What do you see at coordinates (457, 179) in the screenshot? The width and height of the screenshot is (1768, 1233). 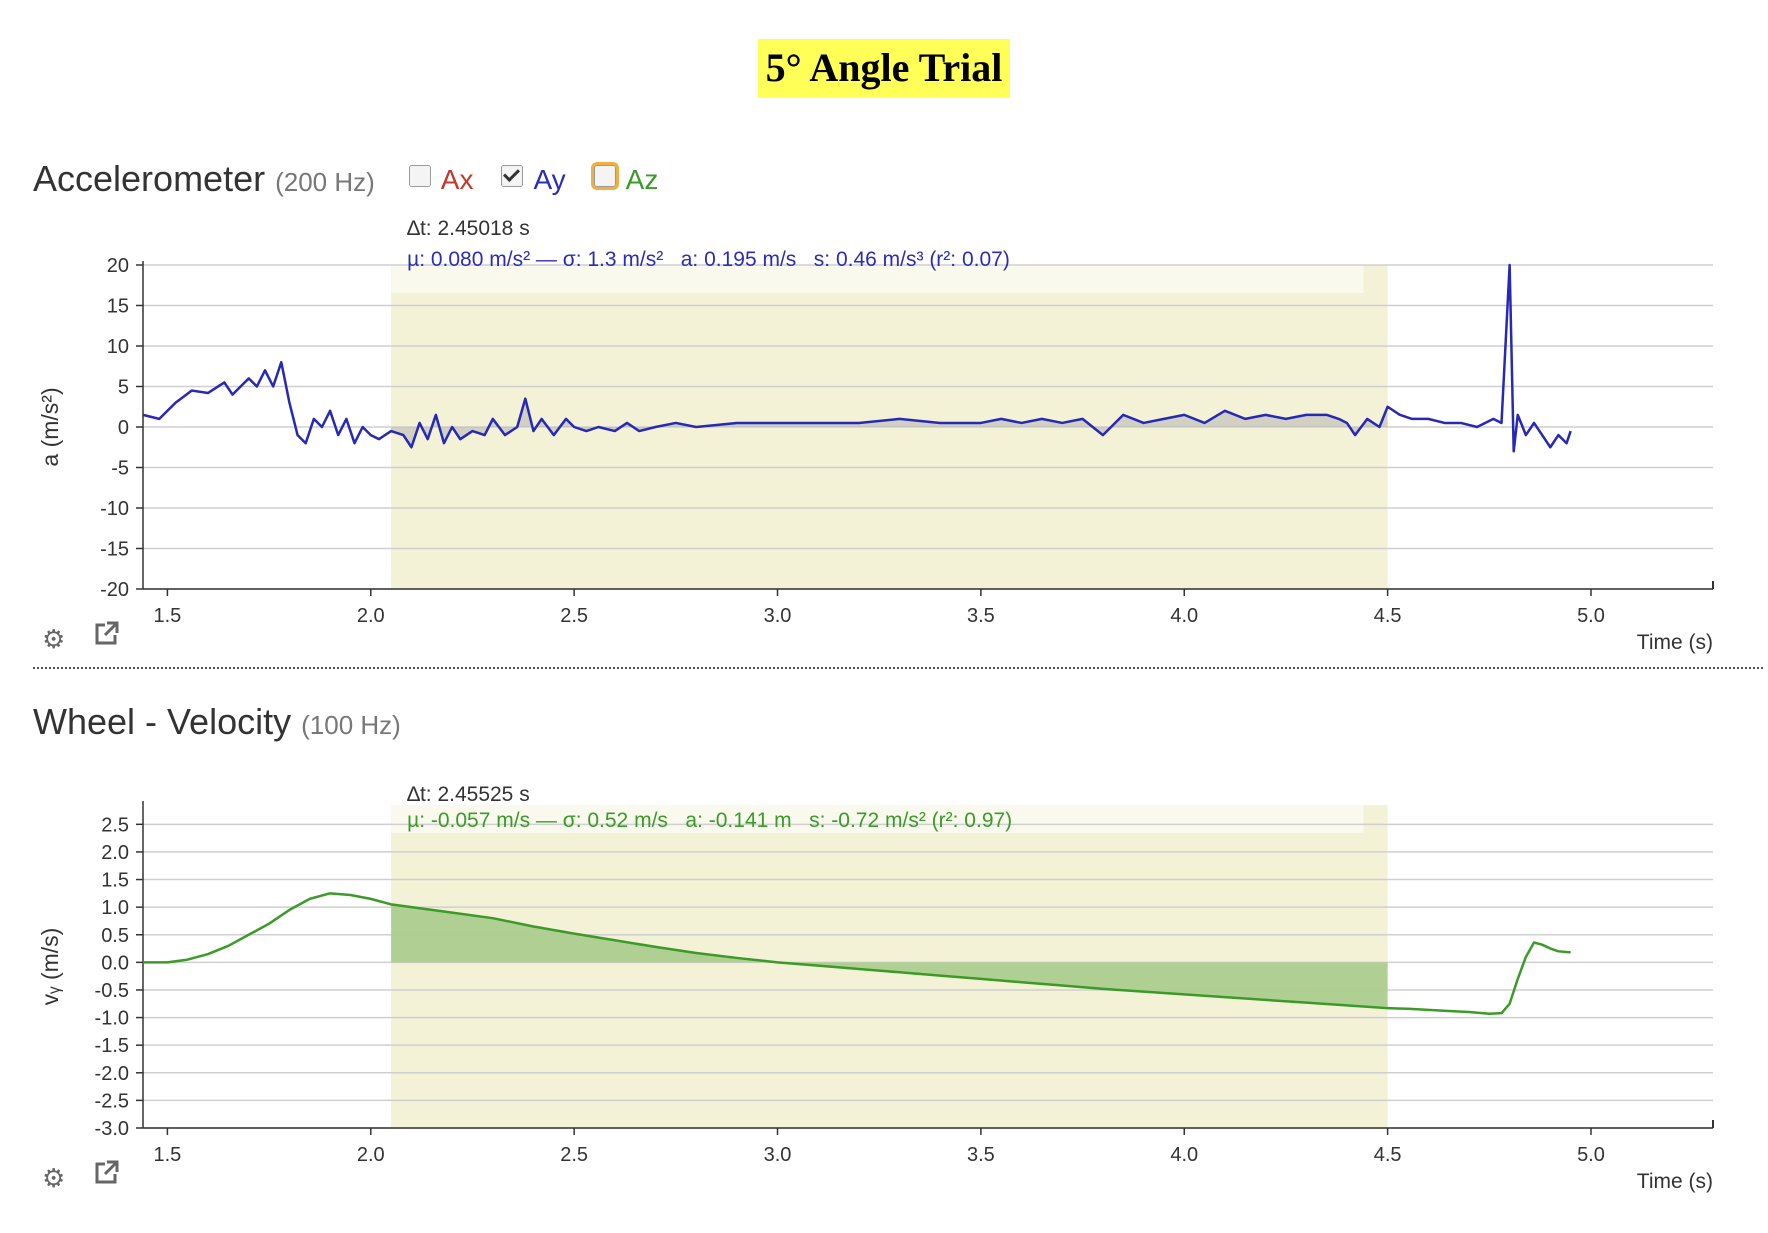 I see `toggle-ax-label: Ax` at bounding box center [457, 179].